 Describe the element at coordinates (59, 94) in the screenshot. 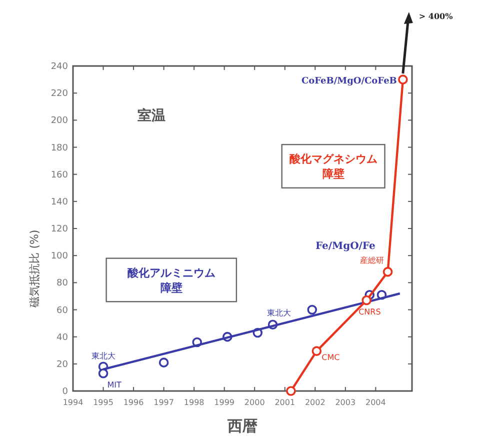

I see `y-tick-label: 220` at that location.